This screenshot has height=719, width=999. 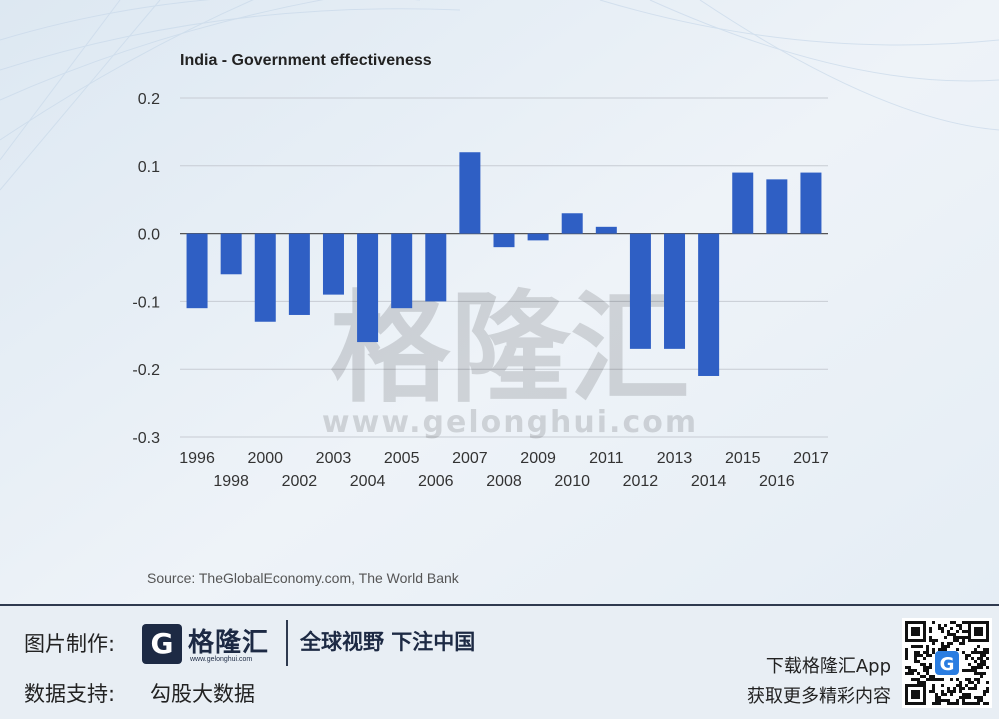 What do you see at coordinates (436, 267) in the screenshot?
I see `bar-2006` at bounding box center [436, 267].